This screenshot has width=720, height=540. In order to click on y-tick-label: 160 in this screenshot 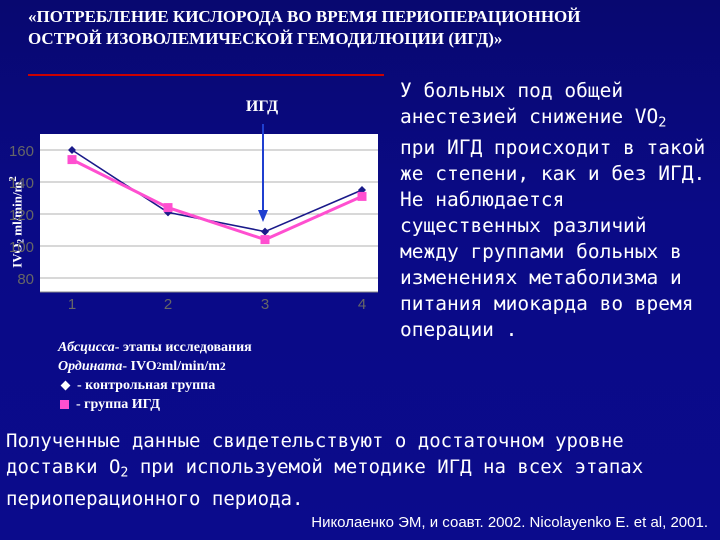, I will do `click(21, 151)`.